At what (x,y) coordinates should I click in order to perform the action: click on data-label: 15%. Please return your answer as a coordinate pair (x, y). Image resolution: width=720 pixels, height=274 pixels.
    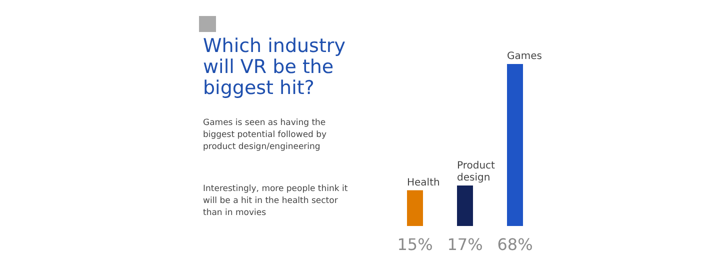
    Looking at the image, I should click on (415, 244).